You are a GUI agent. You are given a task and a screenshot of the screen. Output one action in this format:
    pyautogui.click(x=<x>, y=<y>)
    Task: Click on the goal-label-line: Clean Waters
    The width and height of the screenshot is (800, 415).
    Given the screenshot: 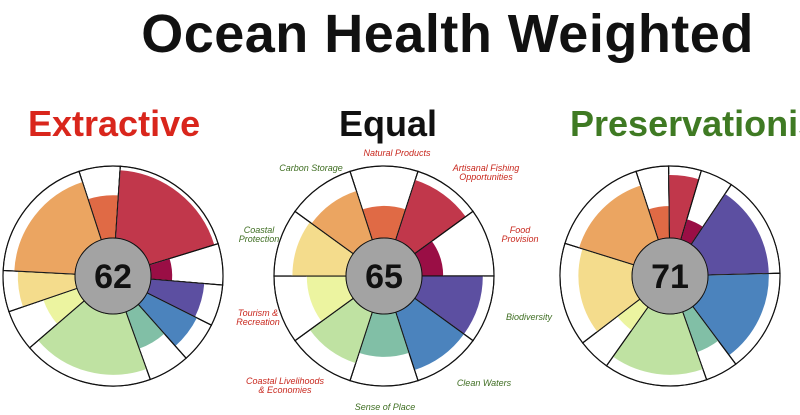 What is the action you would take?
    pyautogui.click(x=484, y=383)
    